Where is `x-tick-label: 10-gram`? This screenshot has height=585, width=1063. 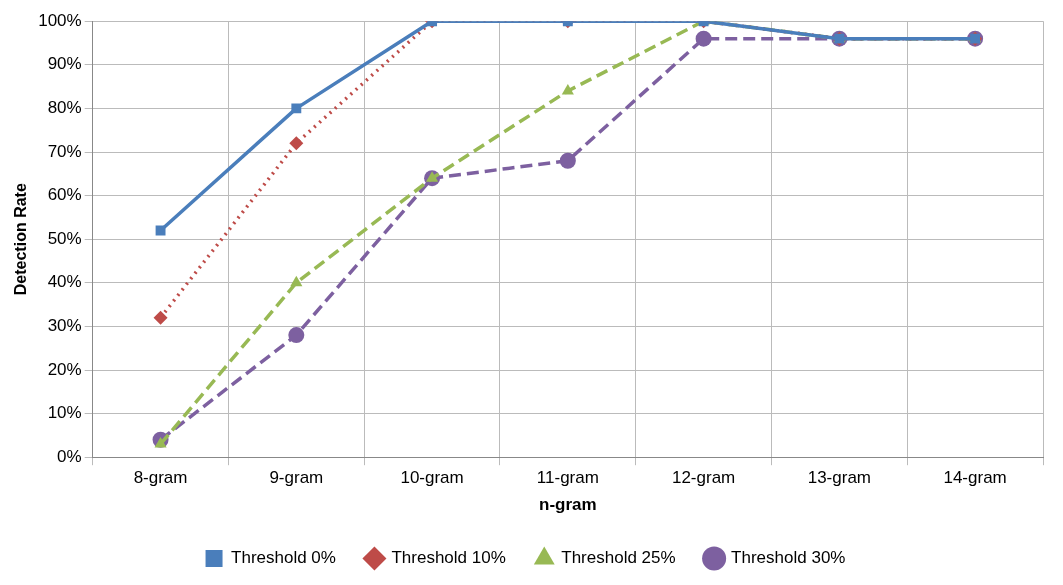
x-tick-label: 10-gram is located at coordinates (432, 478).